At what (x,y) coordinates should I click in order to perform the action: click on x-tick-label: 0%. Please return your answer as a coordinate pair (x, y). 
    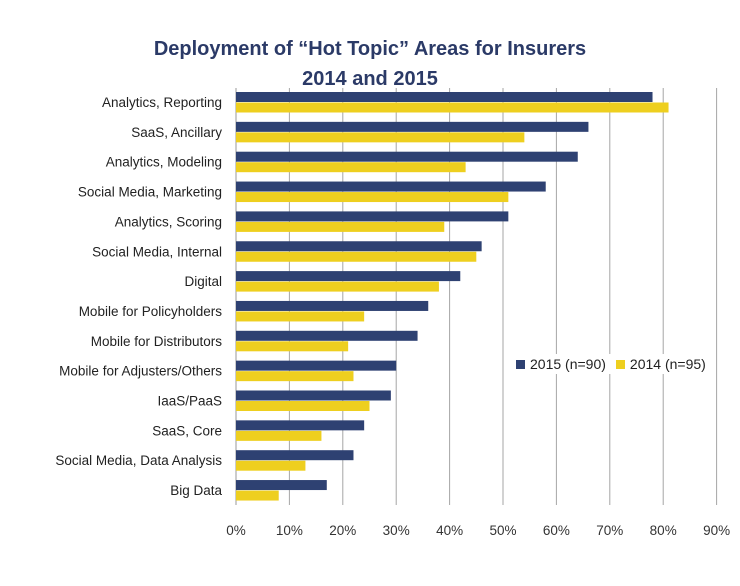
    Looking at the image, I should click on (236, 530).